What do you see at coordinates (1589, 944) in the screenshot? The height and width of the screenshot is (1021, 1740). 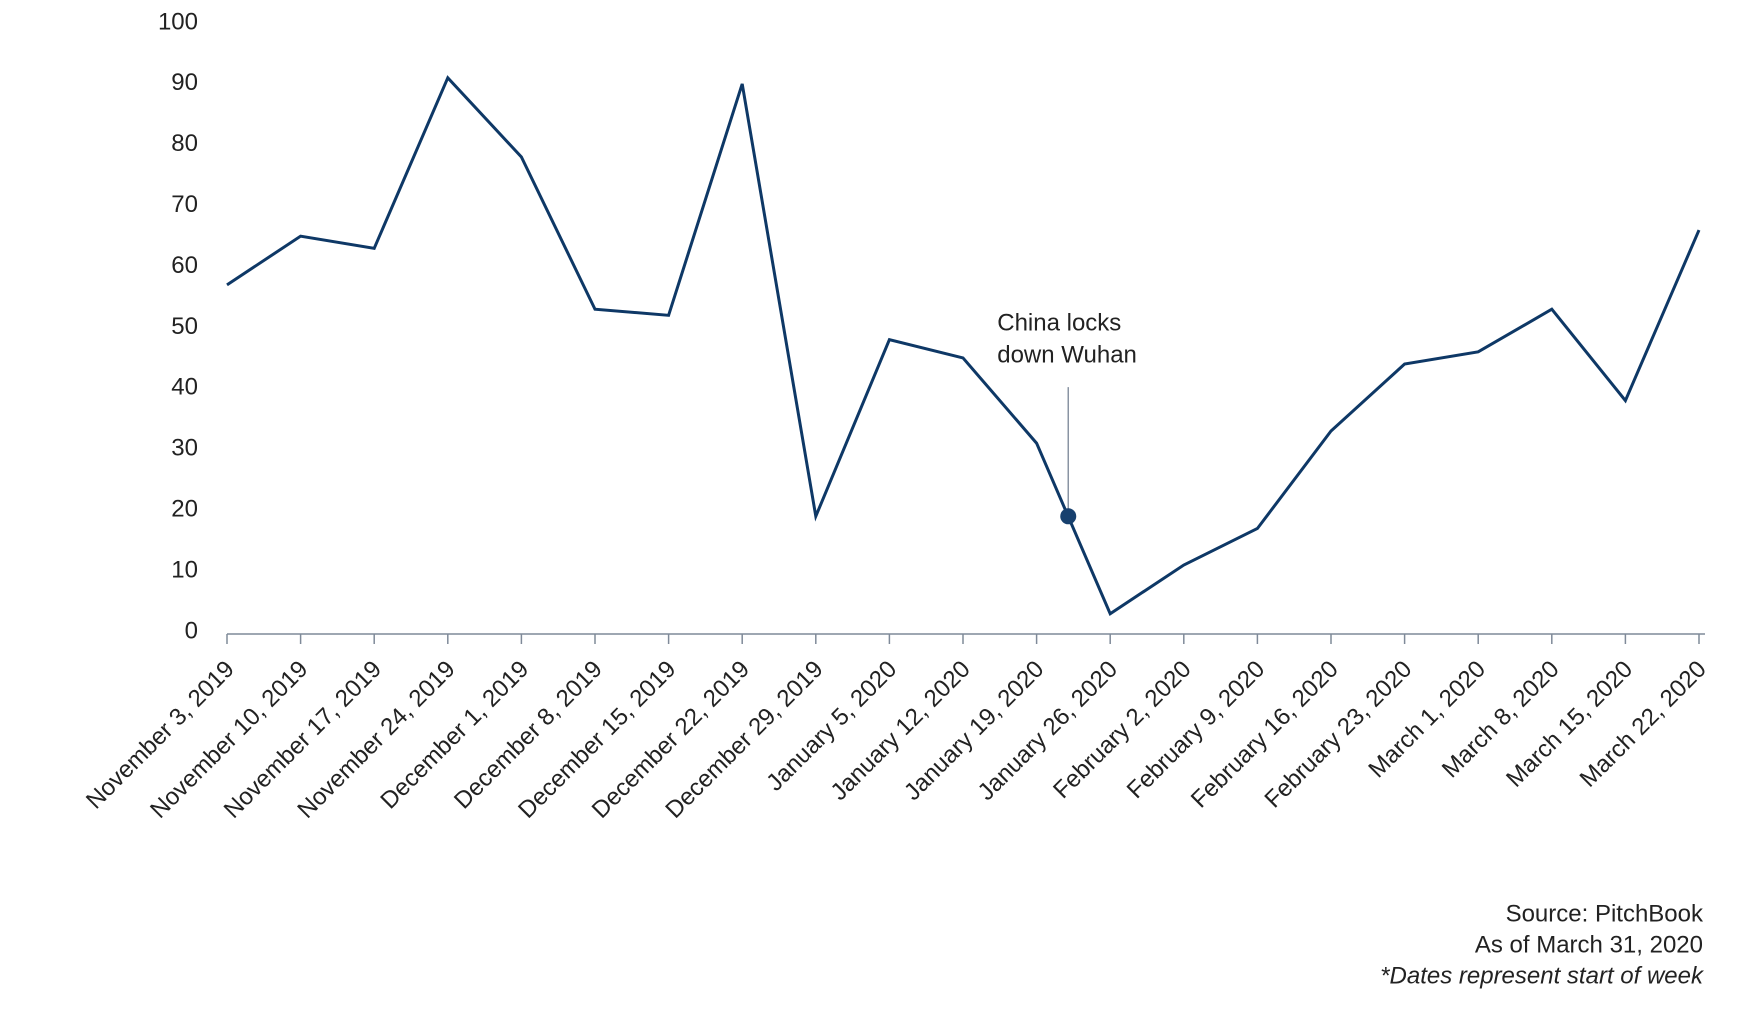 I see `as-of: As of March 31, 2020` at bounding box center [1589, 944].